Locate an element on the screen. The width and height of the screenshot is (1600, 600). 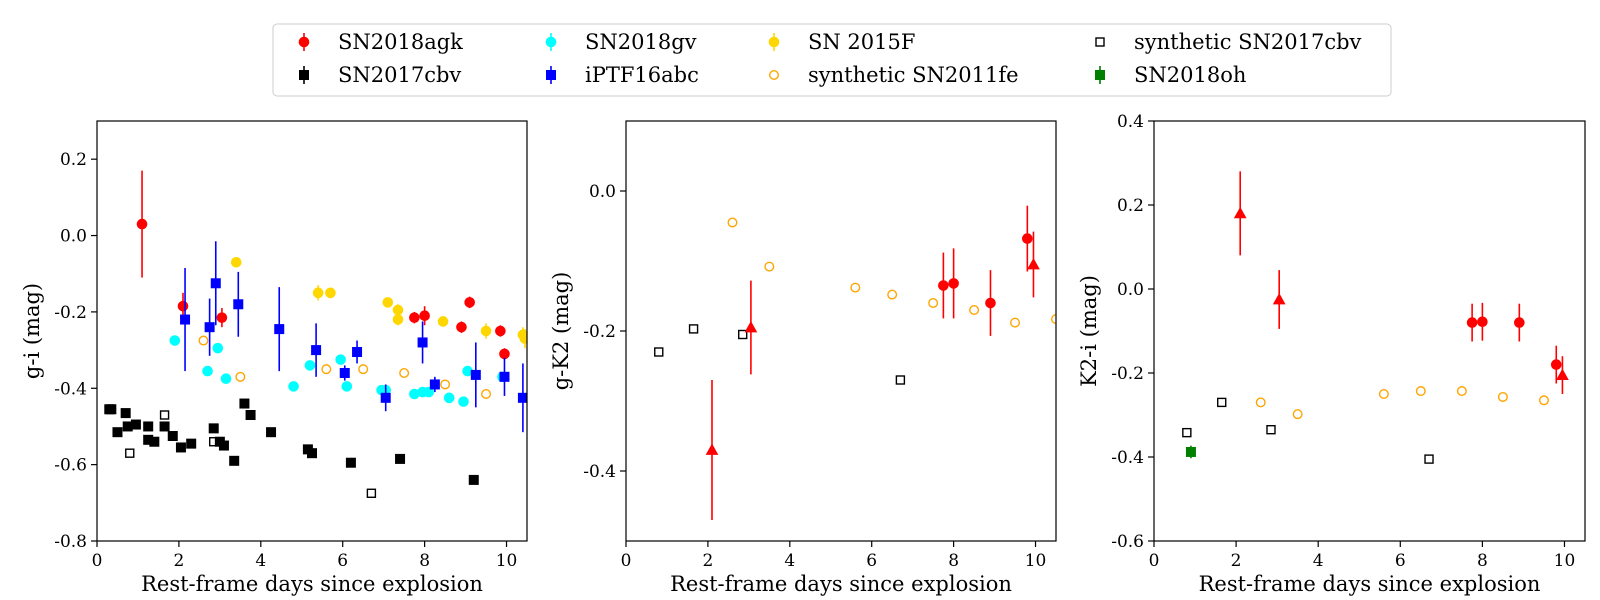
legend-label: SN 2015F is located at coordinates (861, 42).